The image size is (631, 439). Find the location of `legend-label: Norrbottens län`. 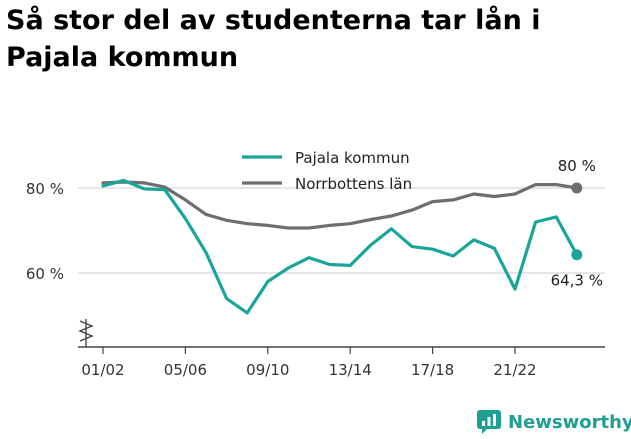

legend-label: Norrbottens län is located at coordinates (353, 184).